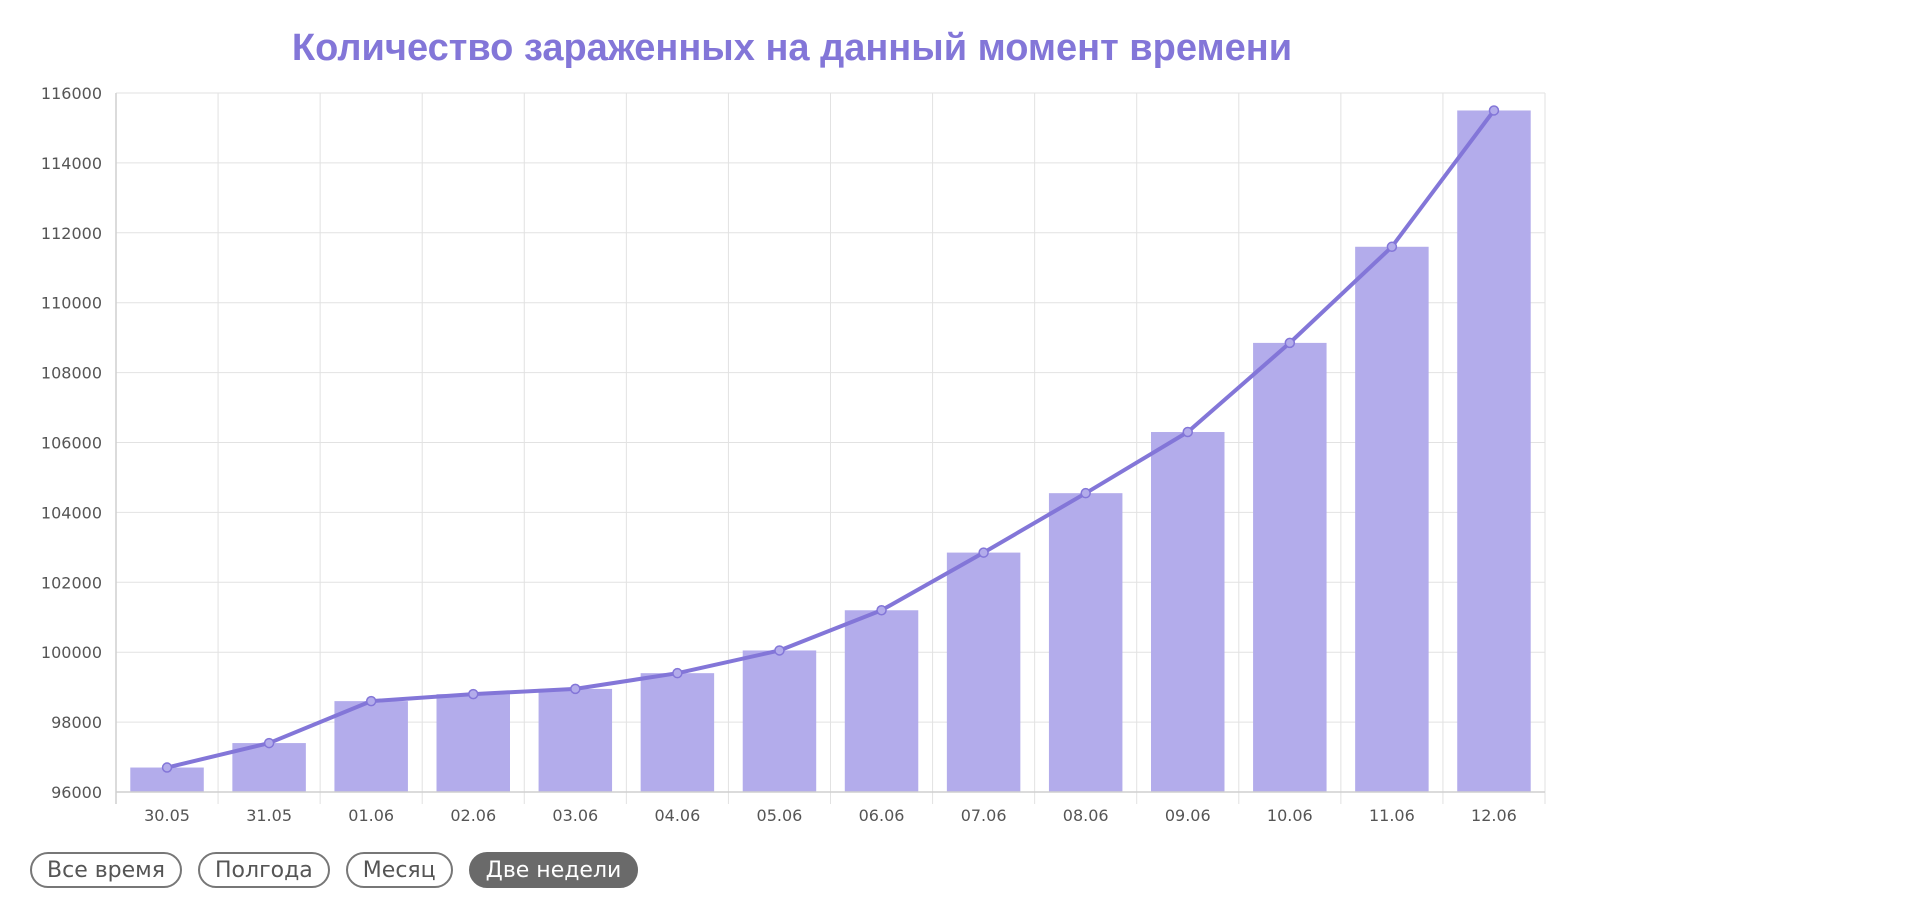 Image resolution: width=1909 pixels, height=905 pixels. What do you see at coordinates (575, 740) in the screenshot?
I see `bar-03.06` at bounding box center [575, 740].